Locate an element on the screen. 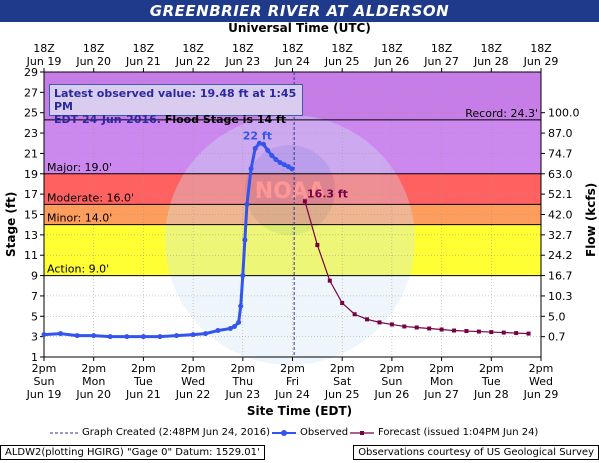  x-bottom-day-label: Thu is located at coordinates (242, 381).